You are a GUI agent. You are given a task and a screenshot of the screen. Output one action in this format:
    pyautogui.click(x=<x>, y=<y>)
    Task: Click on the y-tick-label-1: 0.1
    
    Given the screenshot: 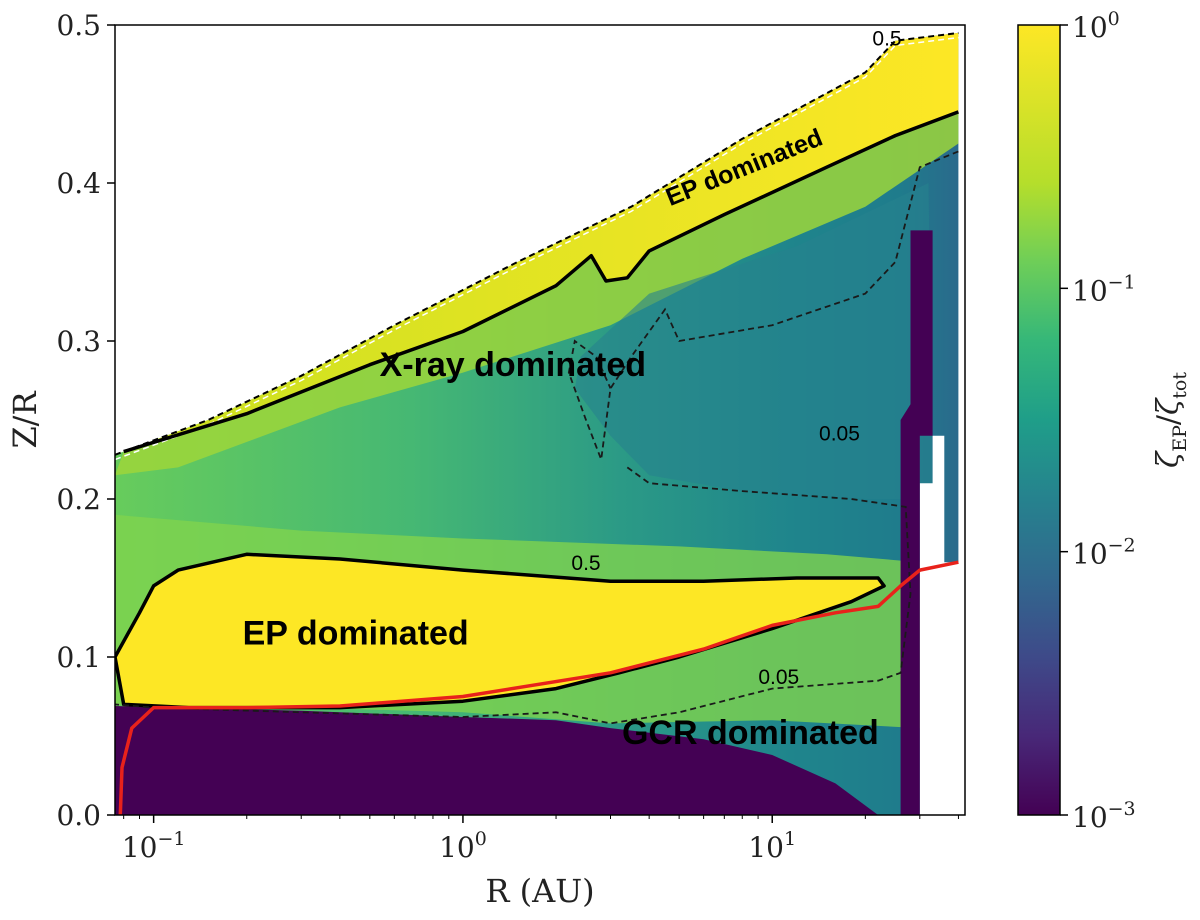 What is the action you would take?
    pyautogui.click(x=78, y=657)
    